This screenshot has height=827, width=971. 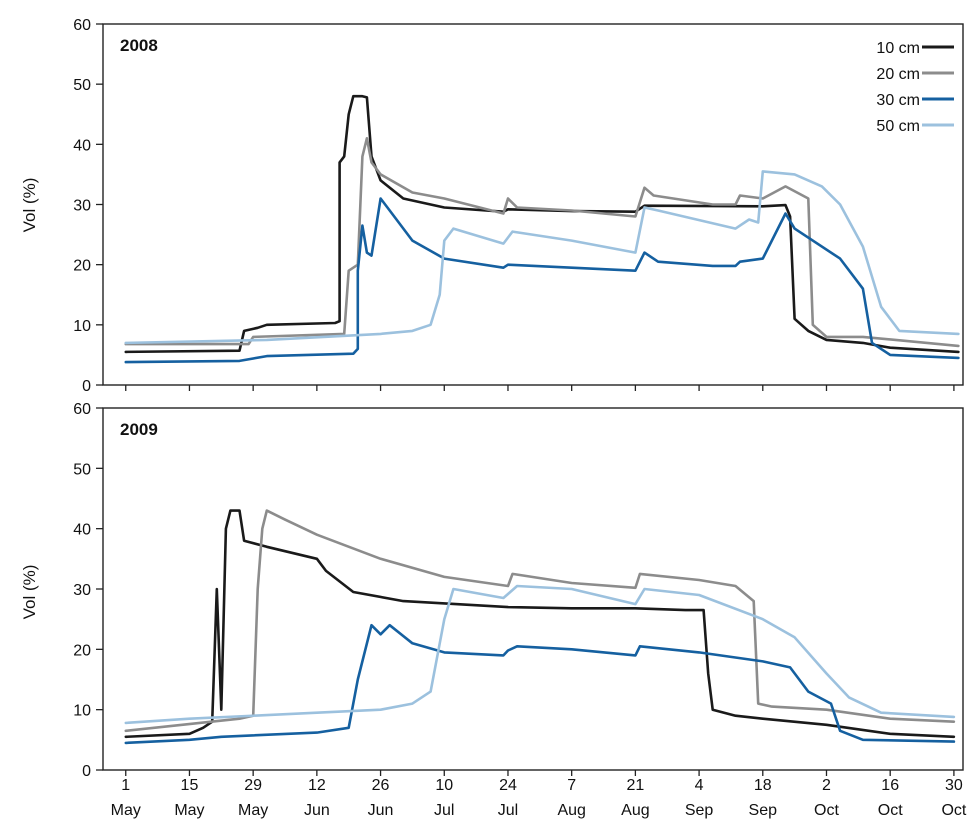 What do you see at coordinates (139, 429) in the screenshot?
I see `panel-title-2009: 2009` at bounding box center [139, 429].